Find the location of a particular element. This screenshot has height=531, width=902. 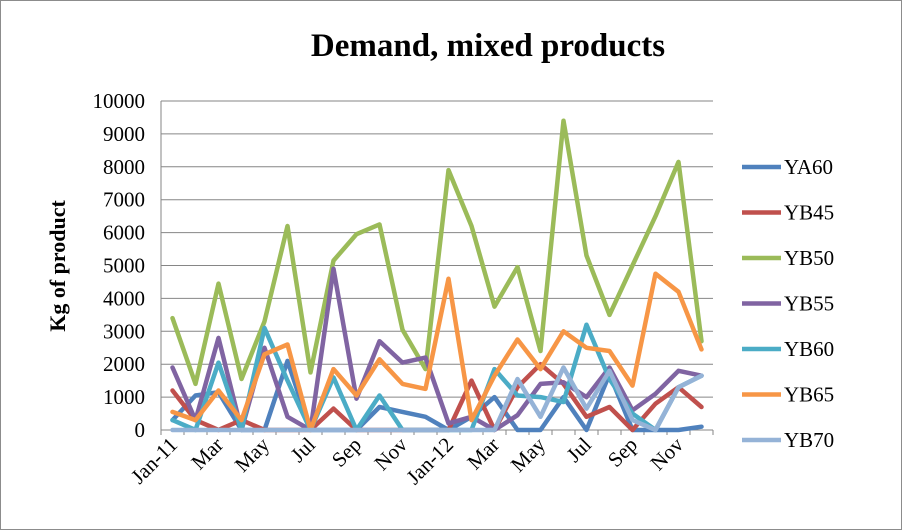

y-tick-label: 1000 is located at coordinates (124, 397).